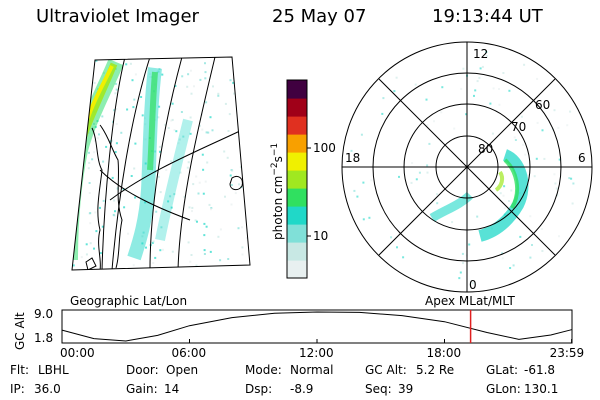 The image size is (600, 400). I want to click on colorbar-unit-sup1: −2, so click(275, 168).